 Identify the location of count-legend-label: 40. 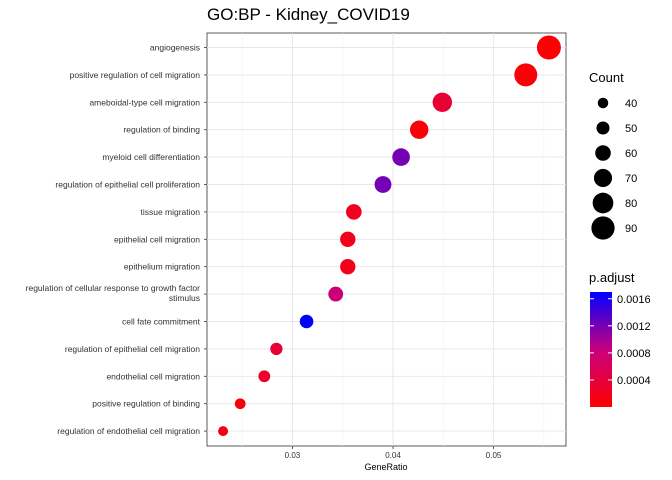
(631, 104).